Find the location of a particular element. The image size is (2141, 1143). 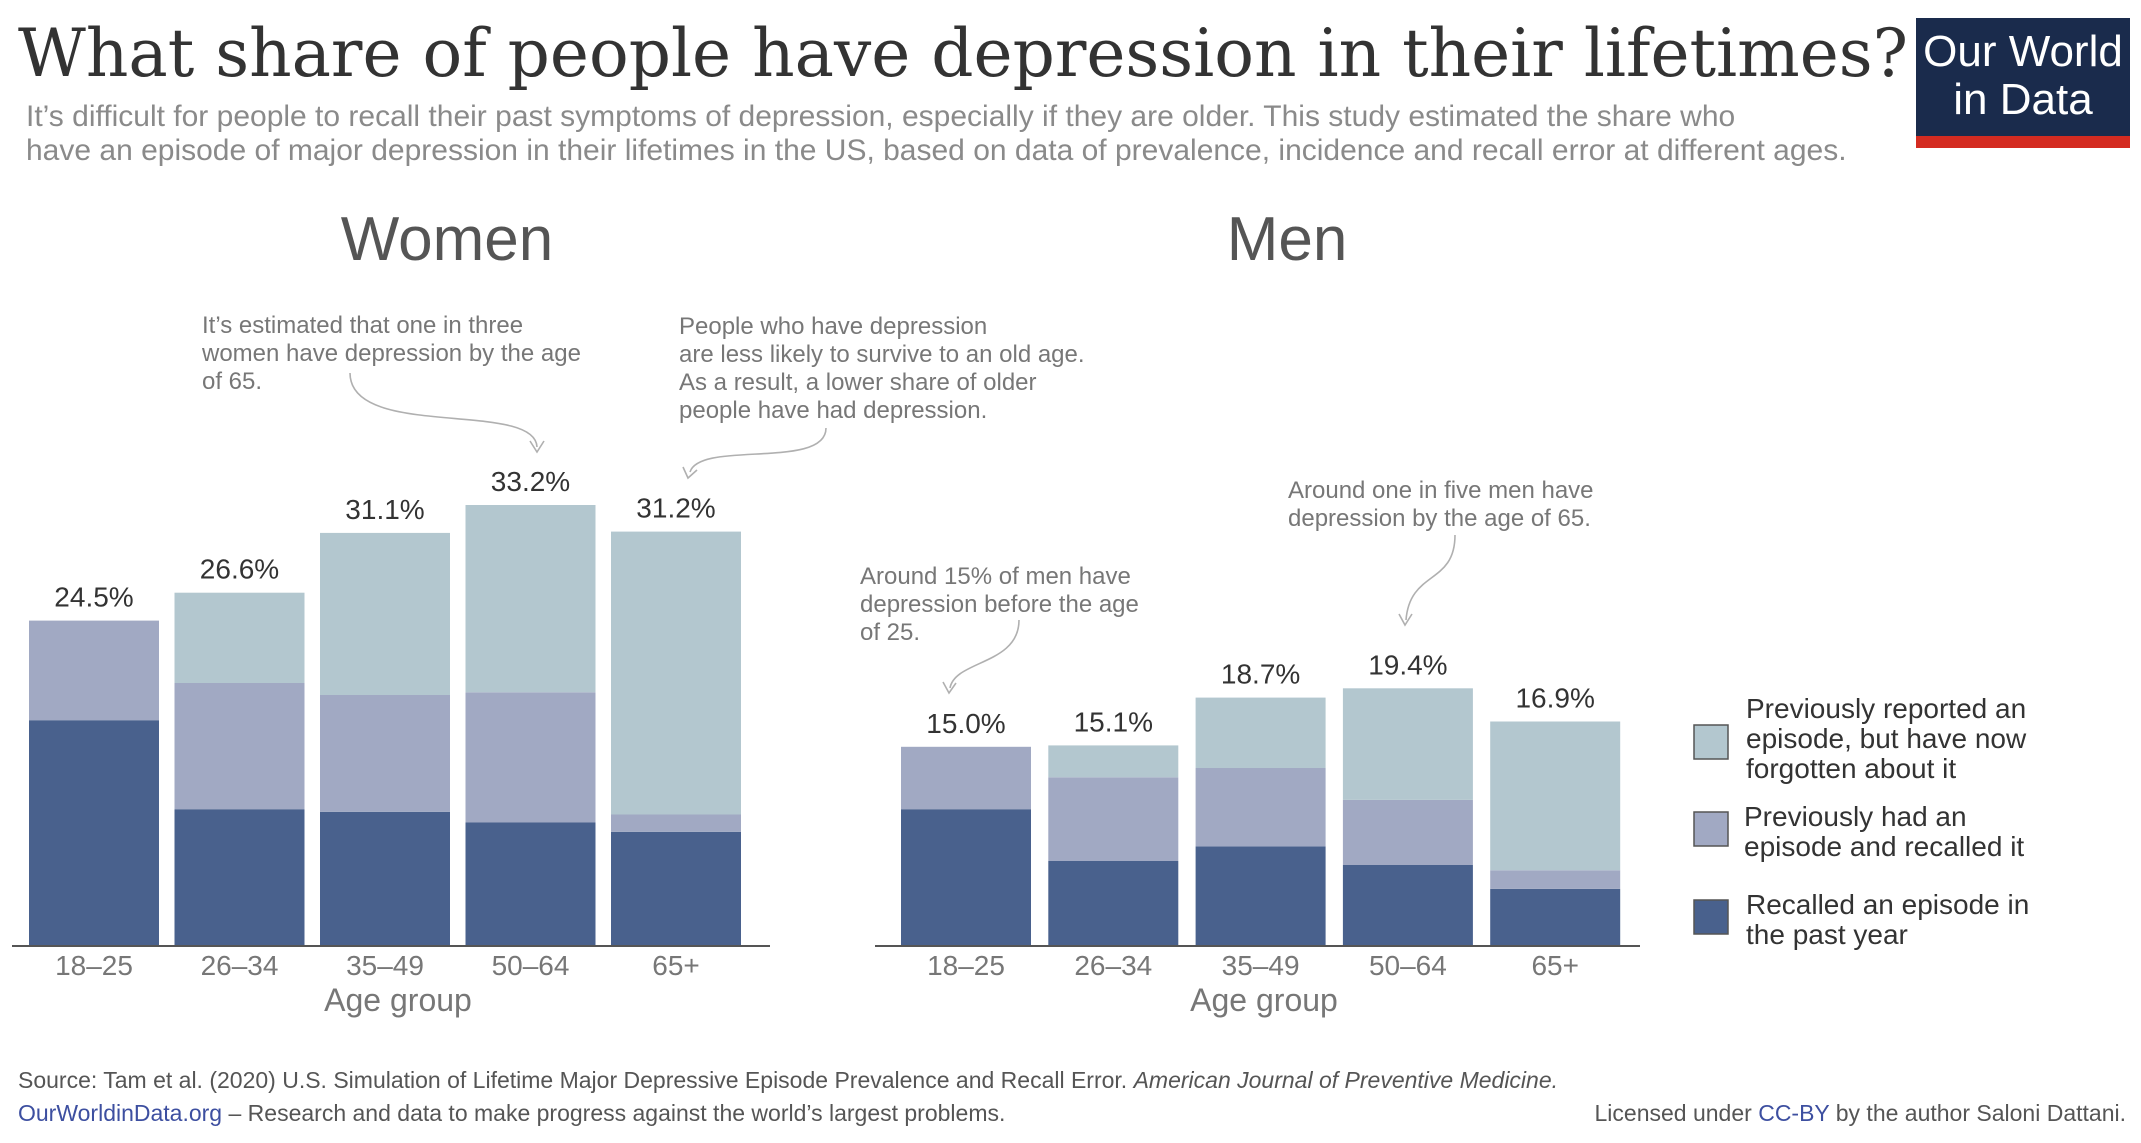

x-tick-label-men-2: 35–49 is located at coordinates (1261, 965).